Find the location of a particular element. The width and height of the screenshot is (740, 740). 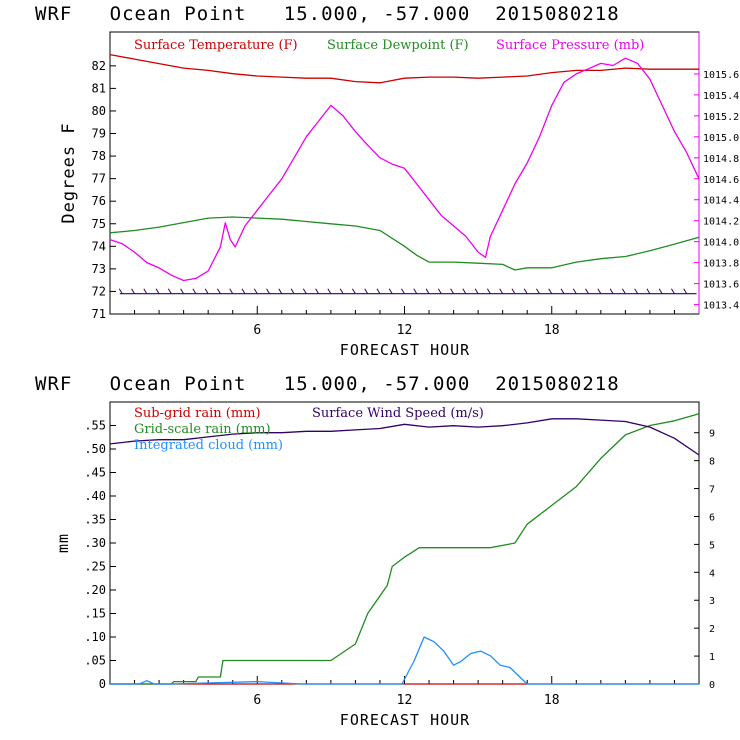

y-tick-label: .55 is located at coordinates (95, 426).